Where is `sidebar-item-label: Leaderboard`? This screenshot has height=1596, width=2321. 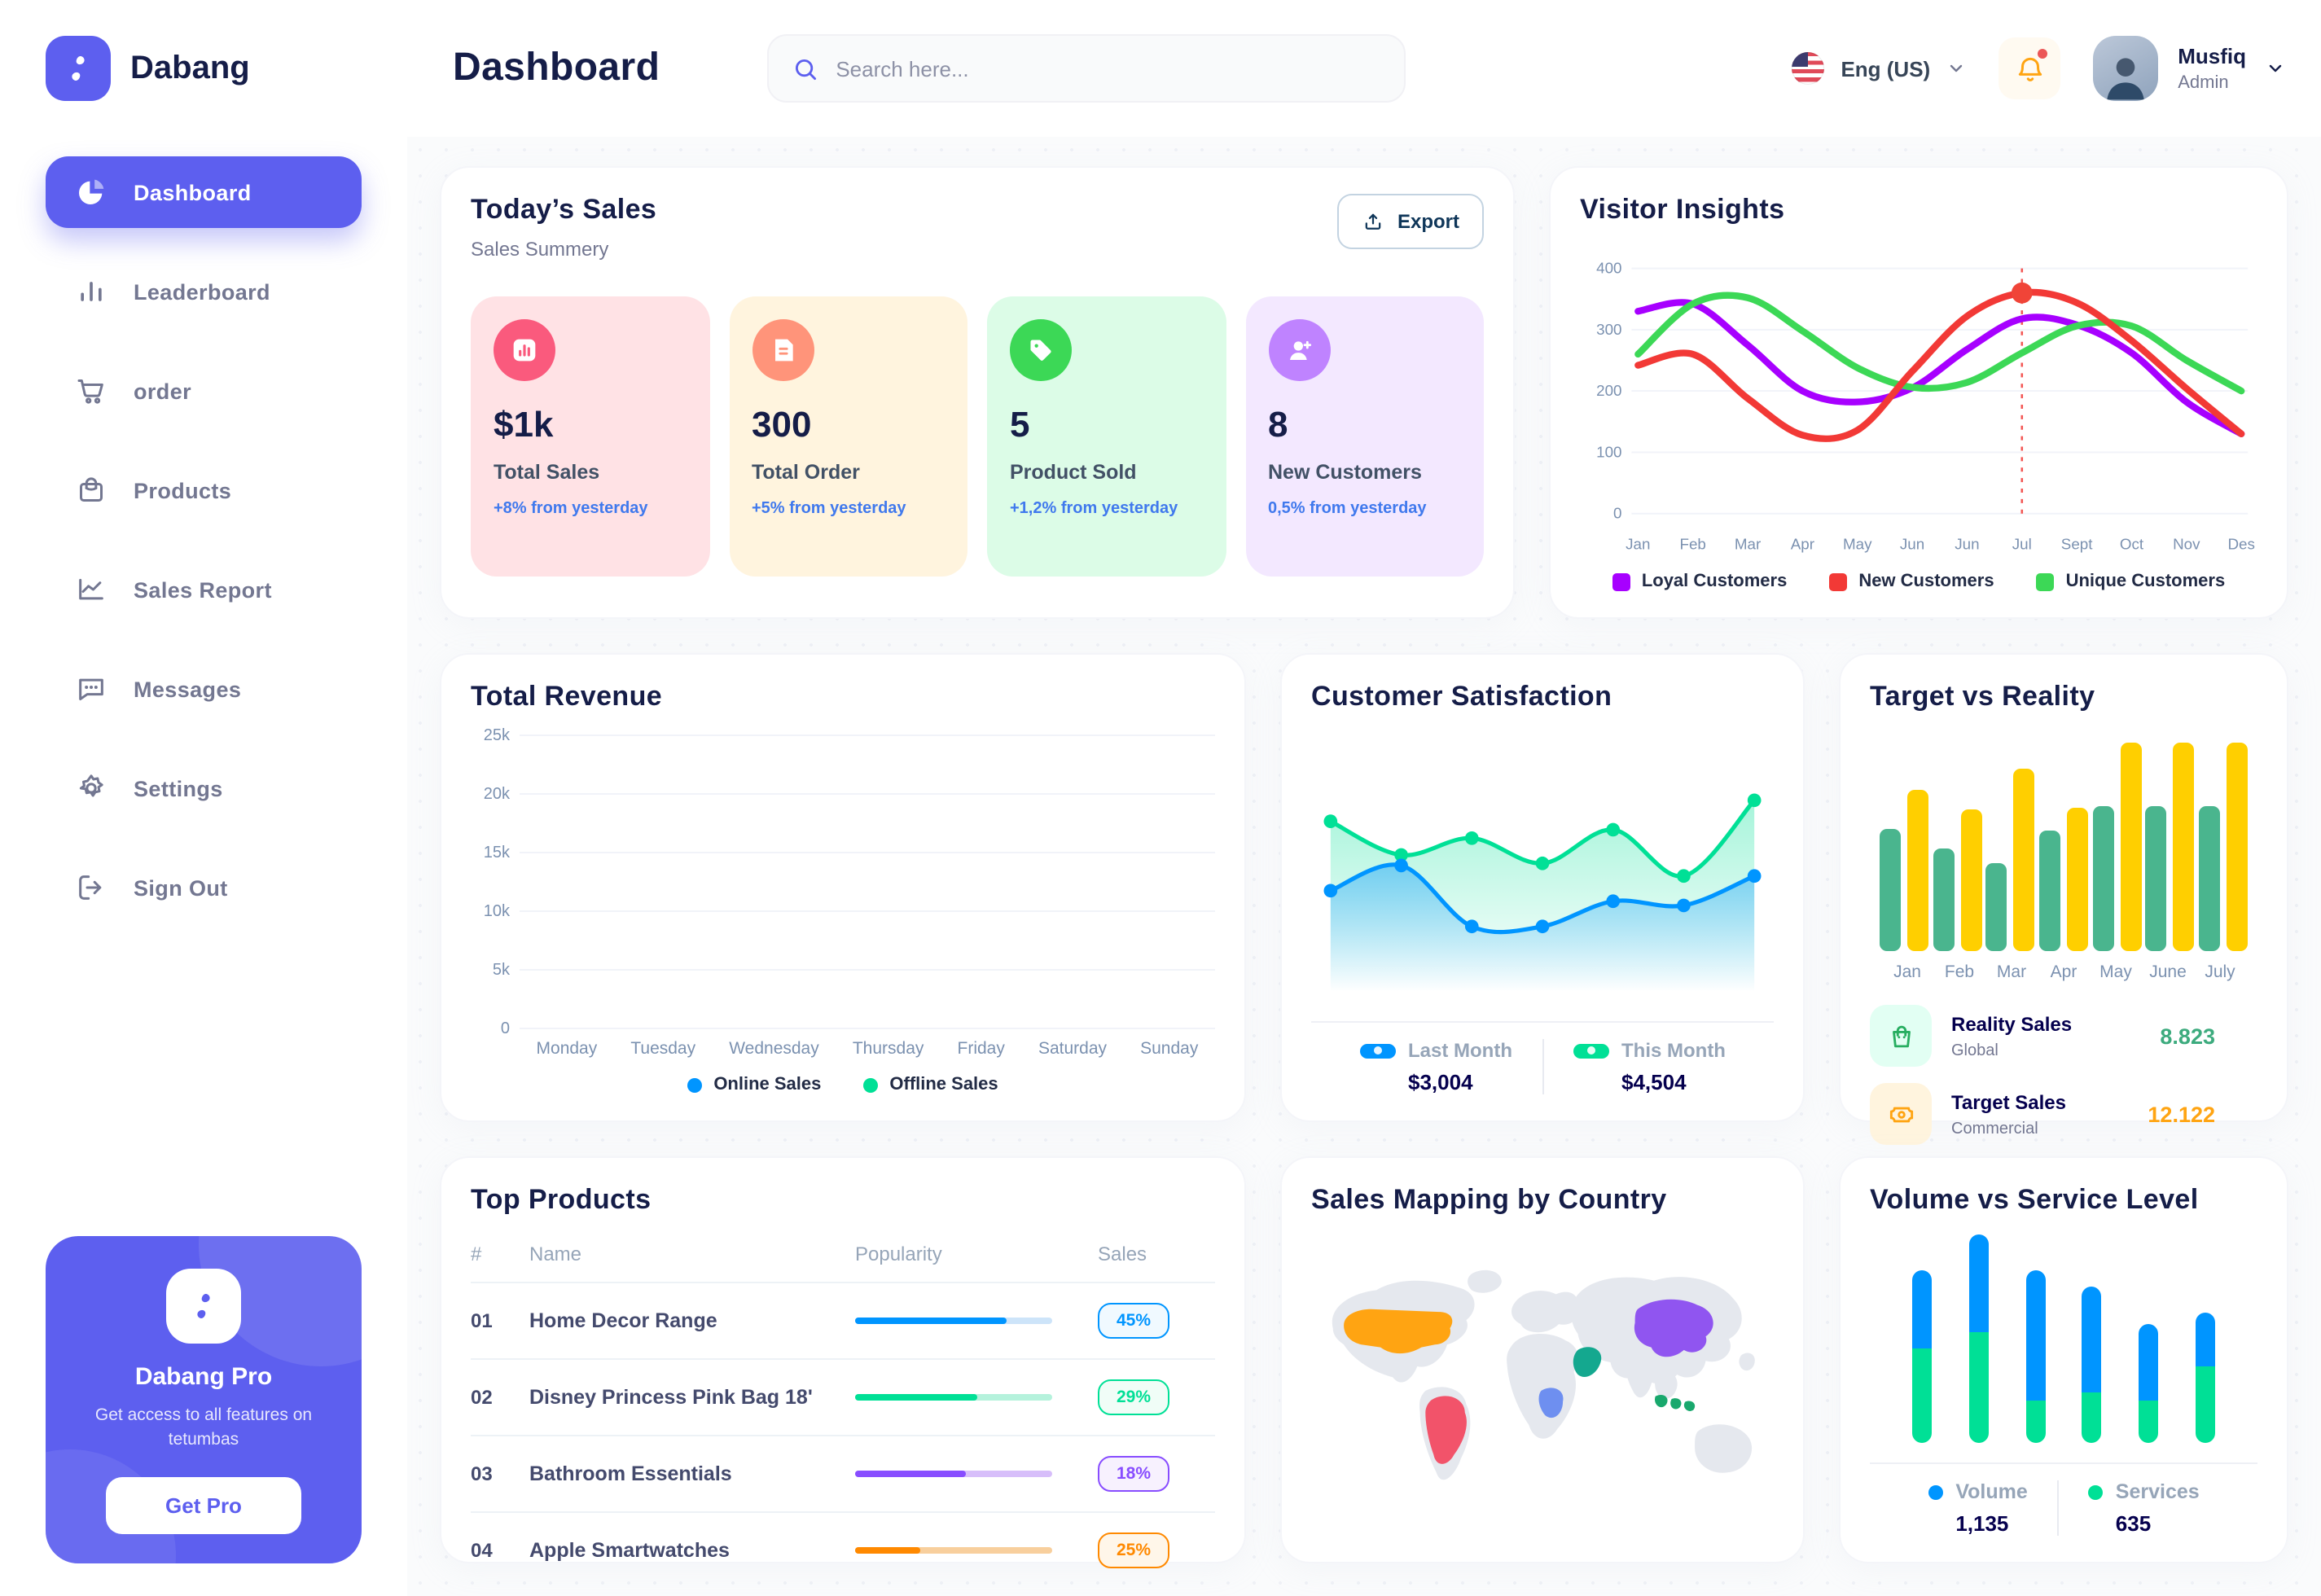 sidebar-item-label: Leaderboard is located at coordinates (202, 291).